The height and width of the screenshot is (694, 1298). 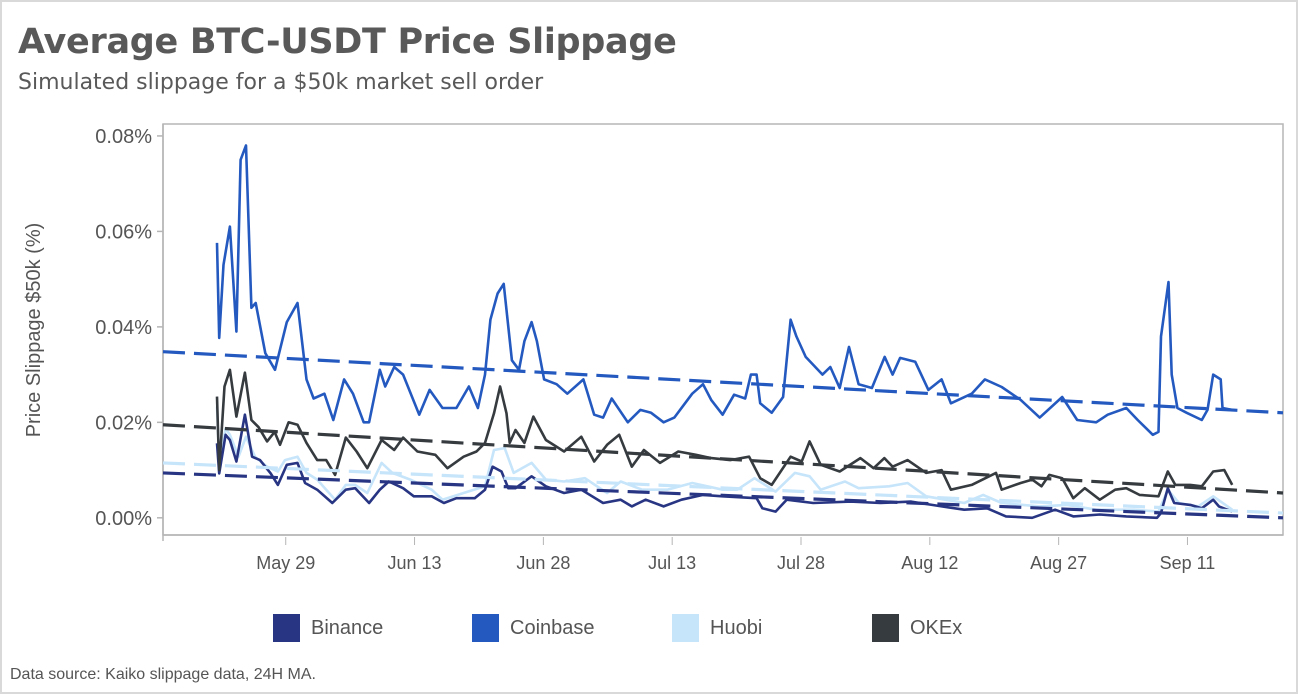 I want to click on y-axis: 0.00% 0.02% 0.04% 0.06% 0.08%, so click(x=129, y=332).